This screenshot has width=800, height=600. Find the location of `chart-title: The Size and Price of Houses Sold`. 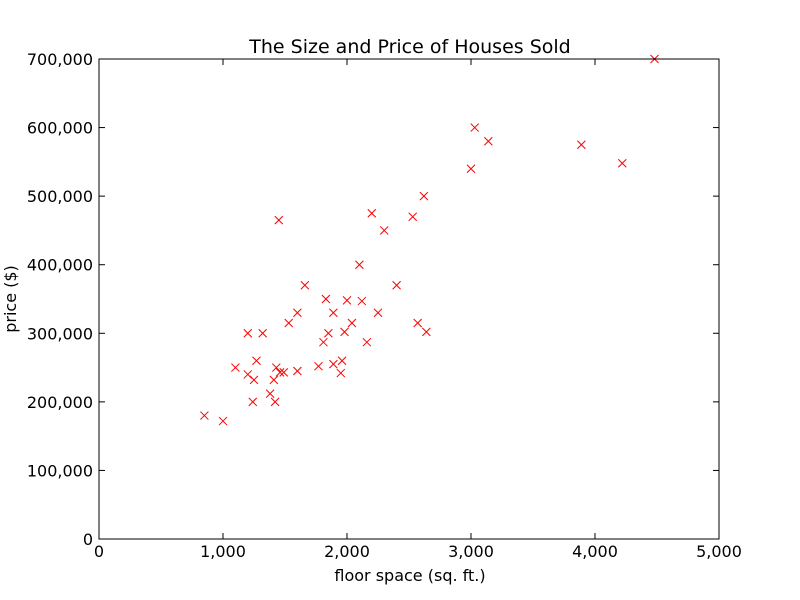

chart-title: The Size and Price of Houses Sold is located at coordinates (409, 47).